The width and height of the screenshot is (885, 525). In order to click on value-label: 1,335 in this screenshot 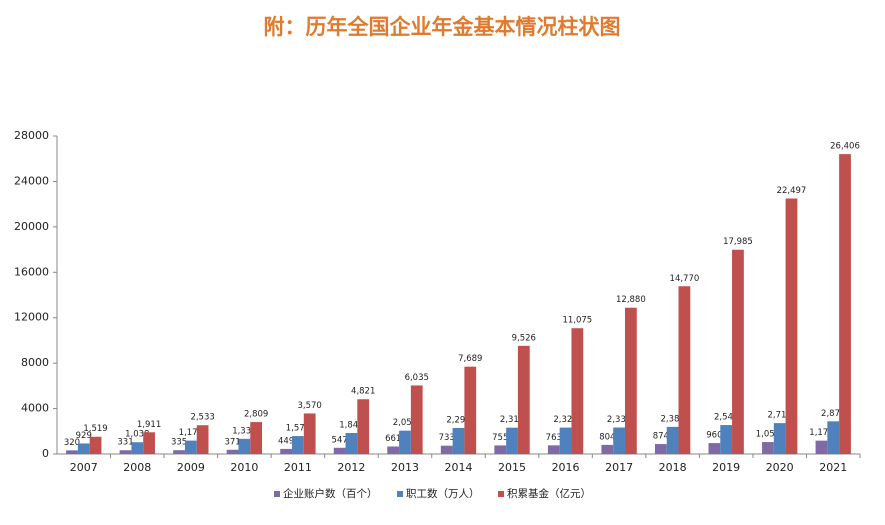, I will do `click(244, 431)`.